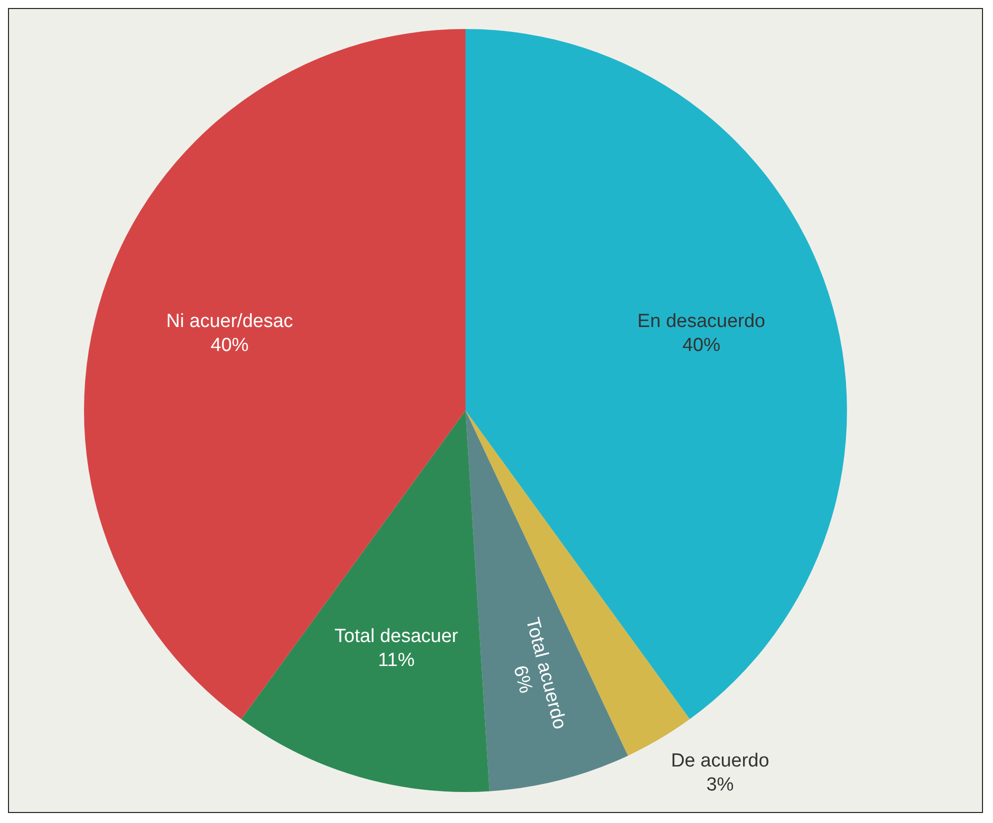 Image resolution: width=993 pixels, height=823 pixels. Describe the element at coordinates (230, 321) in the screenshot. I see `slice-label: Ni acuer/desac` at that location.